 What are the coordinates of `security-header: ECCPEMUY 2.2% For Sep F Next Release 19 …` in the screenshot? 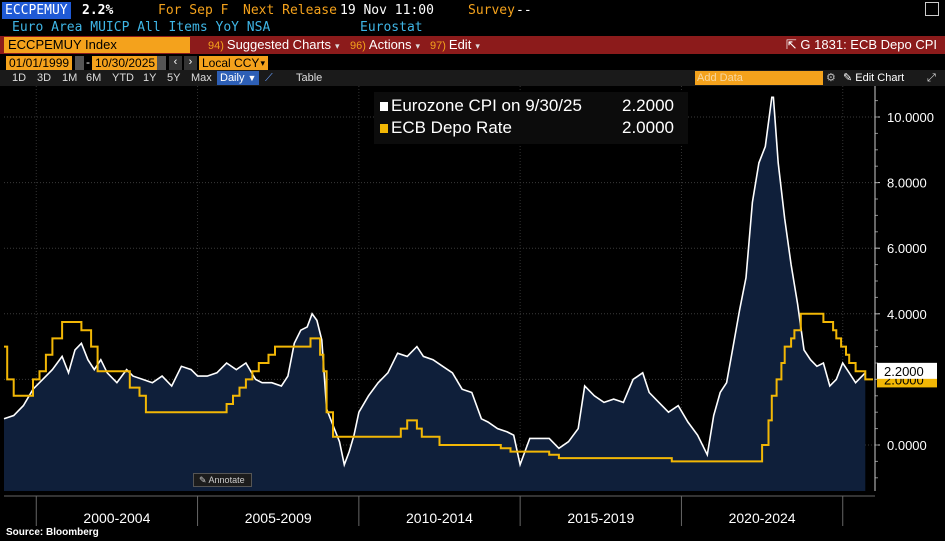 It's located at (472, 10).